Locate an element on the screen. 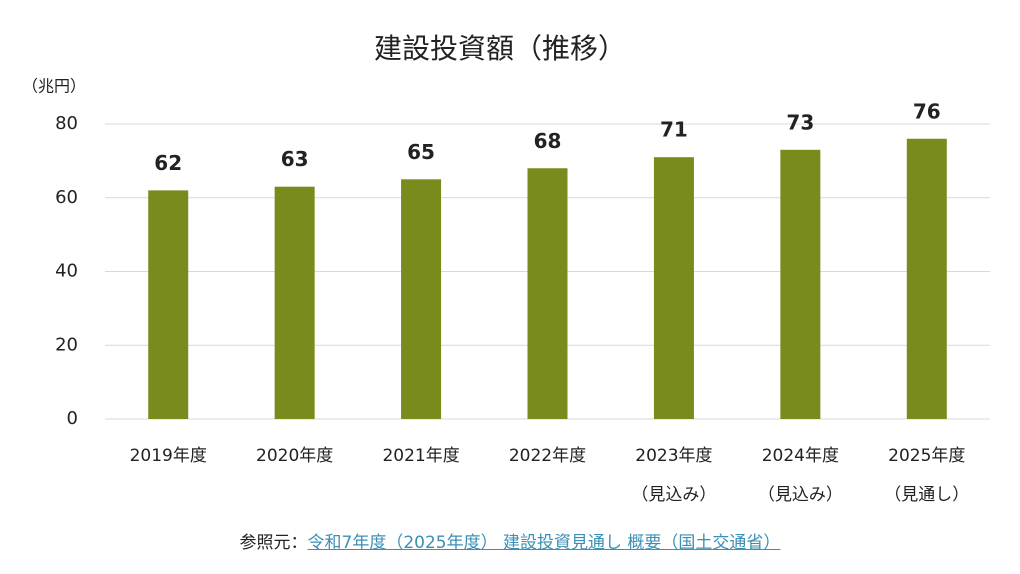 The image size is (1020, 574). y-tick-label: 20 is located at coordinates (66, 344).